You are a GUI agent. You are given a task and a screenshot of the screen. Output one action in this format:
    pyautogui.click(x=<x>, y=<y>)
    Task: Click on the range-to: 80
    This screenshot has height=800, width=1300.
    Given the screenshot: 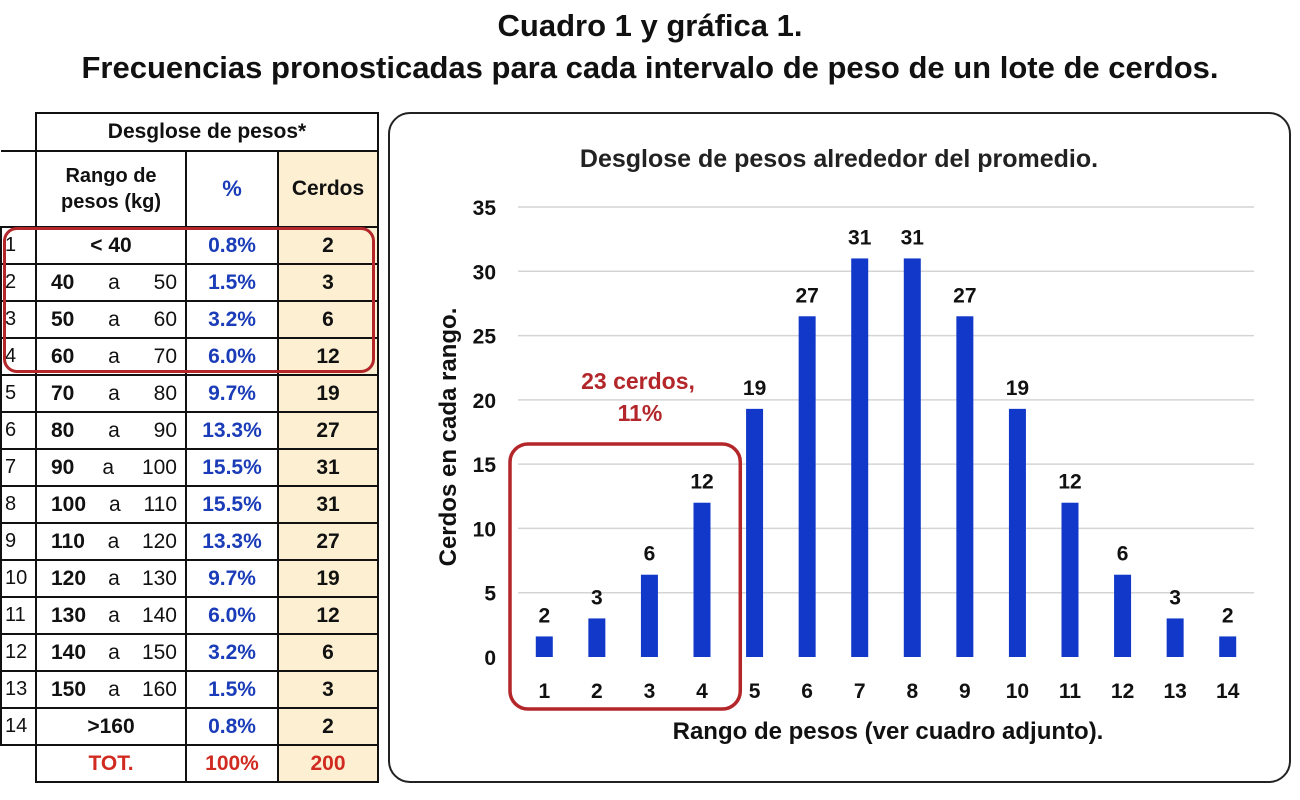 What is the action you would take?
    pyautogui.click(x=165, y=393)
    